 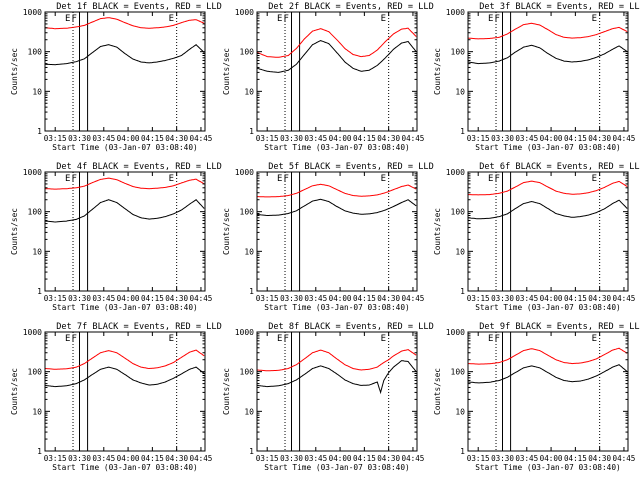 What do you see at coordinates (496, 339) in the screenshot?
I see `panel-9-marker-label-2: F` at bounding box center [496, 339].